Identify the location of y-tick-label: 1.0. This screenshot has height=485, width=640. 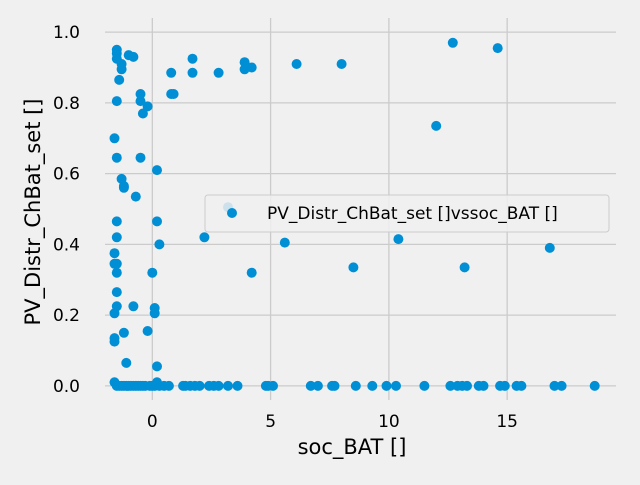
(66, 33).